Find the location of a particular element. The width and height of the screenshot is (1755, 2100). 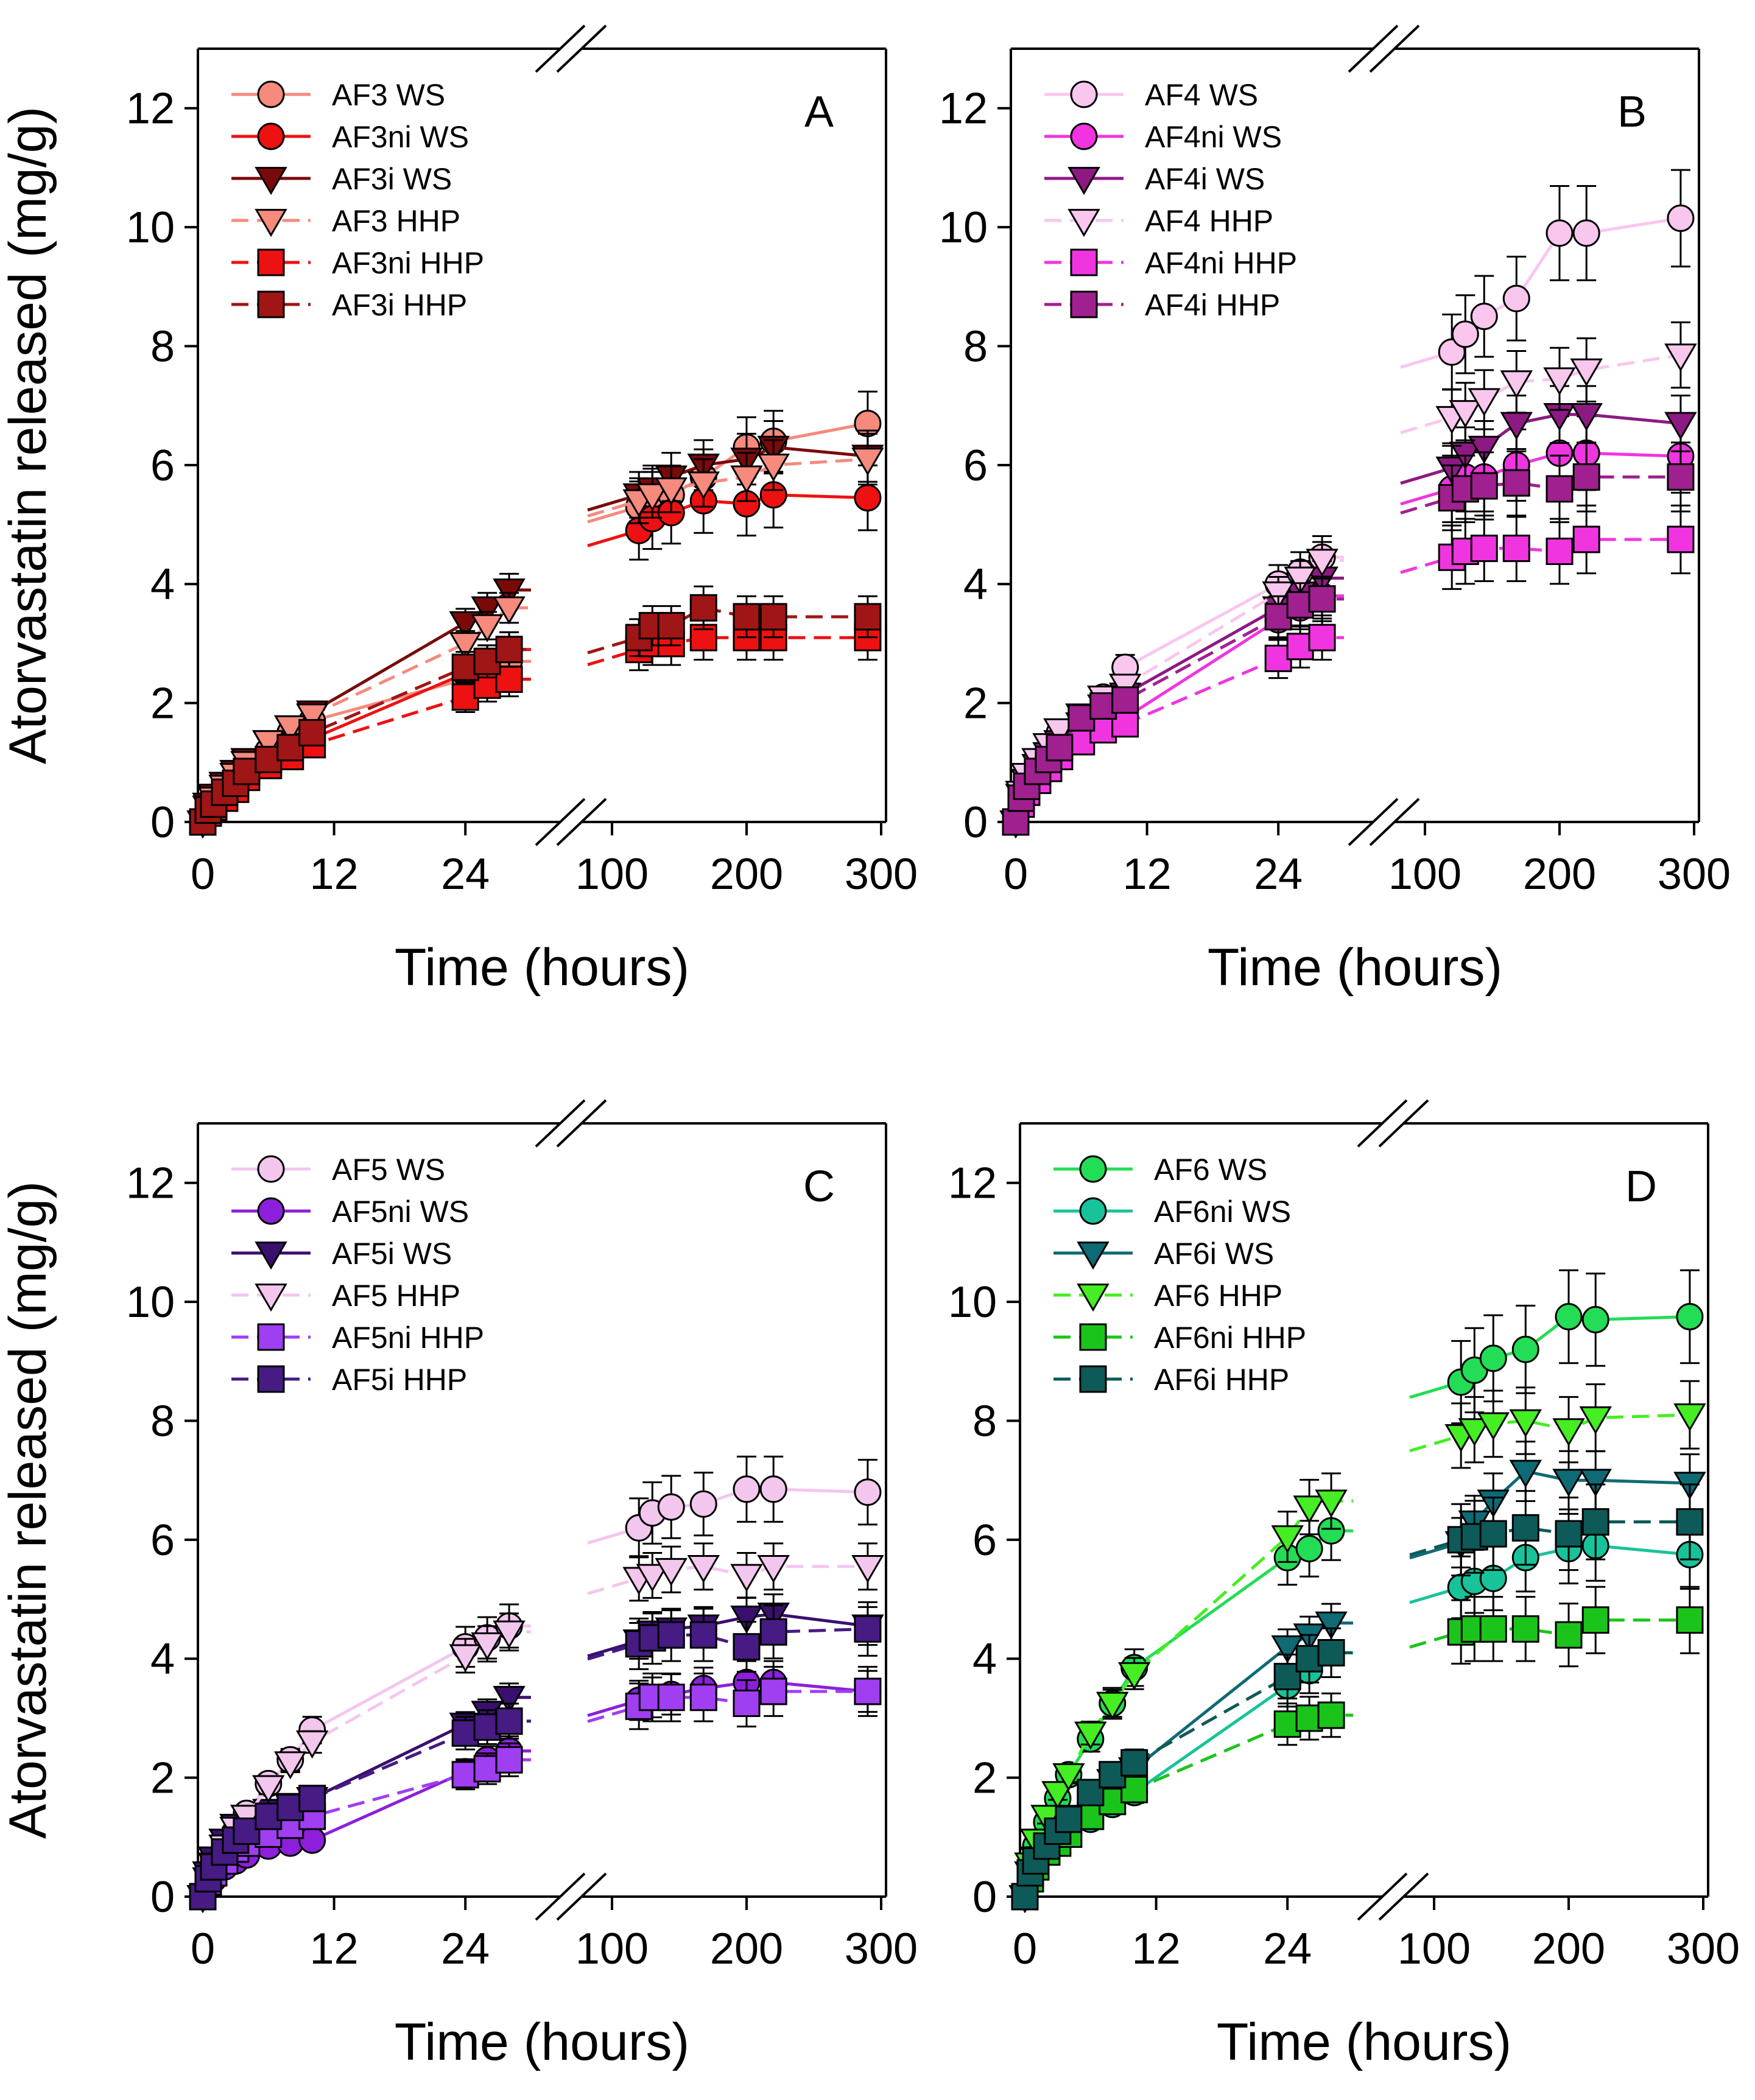

legend-label: AF4i WS is located at coordinates (1205, 179).